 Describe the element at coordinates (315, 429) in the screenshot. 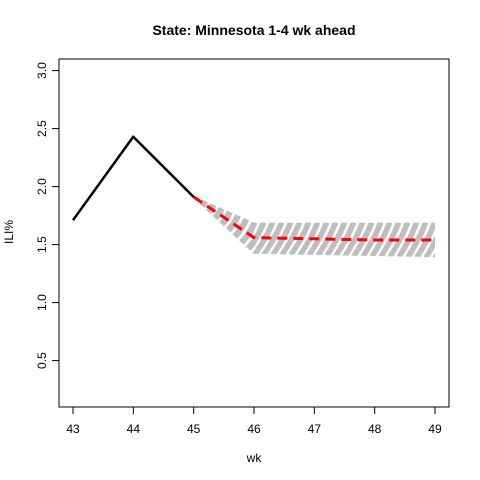

I see `x-tick-label-47: 47` at that location.